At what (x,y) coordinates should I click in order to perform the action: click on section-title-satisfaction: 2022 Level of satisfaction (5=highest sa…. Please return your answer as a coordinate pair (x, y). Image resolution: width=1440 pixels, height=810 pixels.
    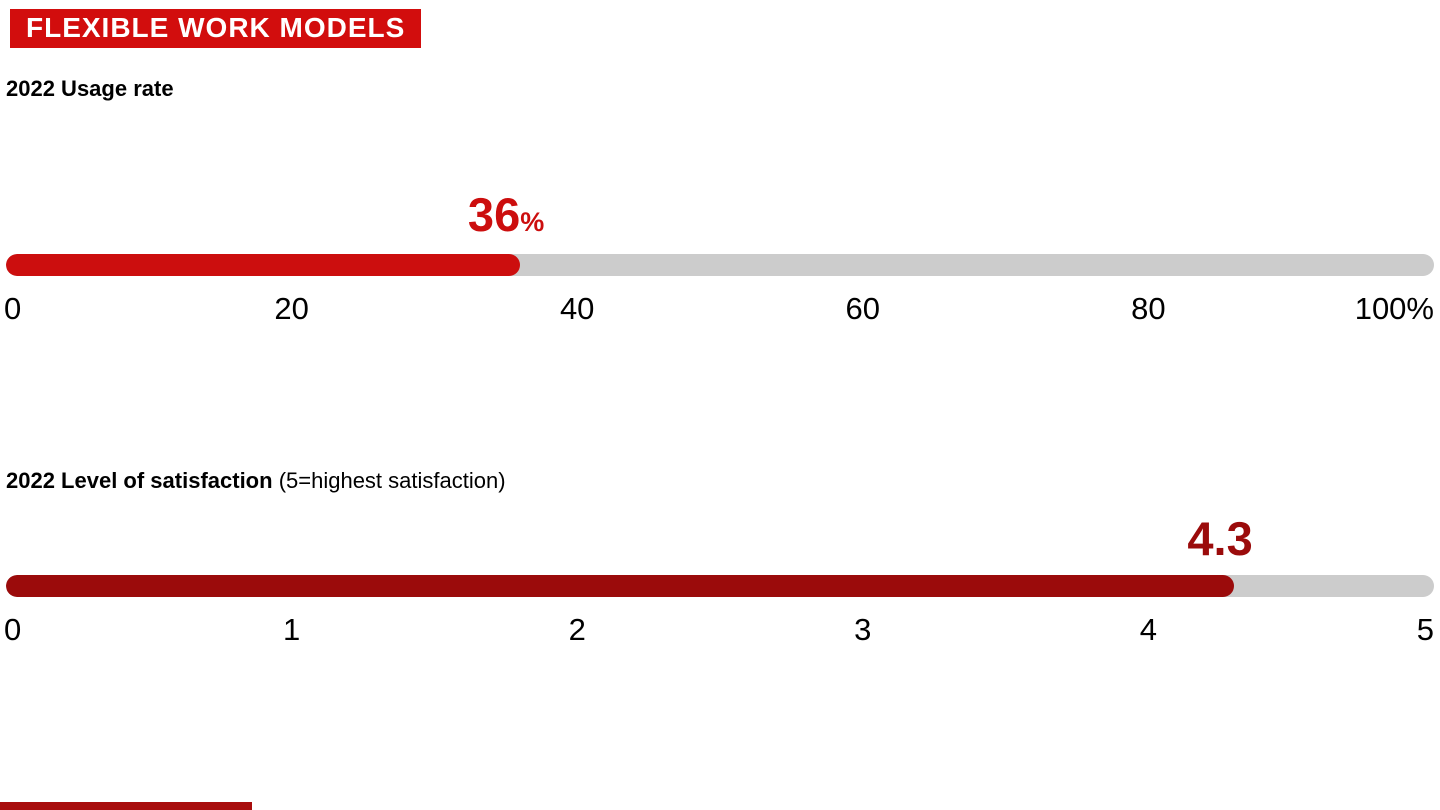
    Looking at the image, I should click on (256, 481).